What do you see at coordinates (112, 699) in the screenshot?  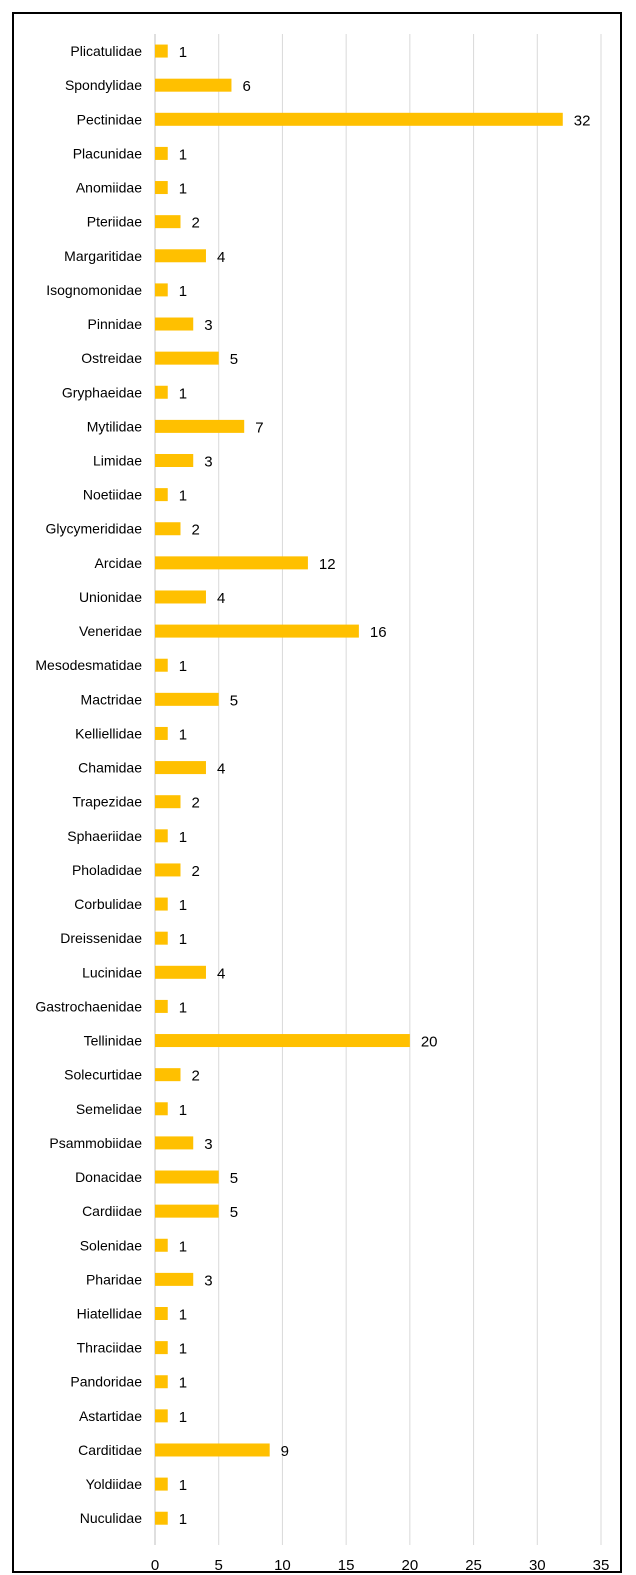 I see `category-label: Mactridae` at bounding box center [112, 699].